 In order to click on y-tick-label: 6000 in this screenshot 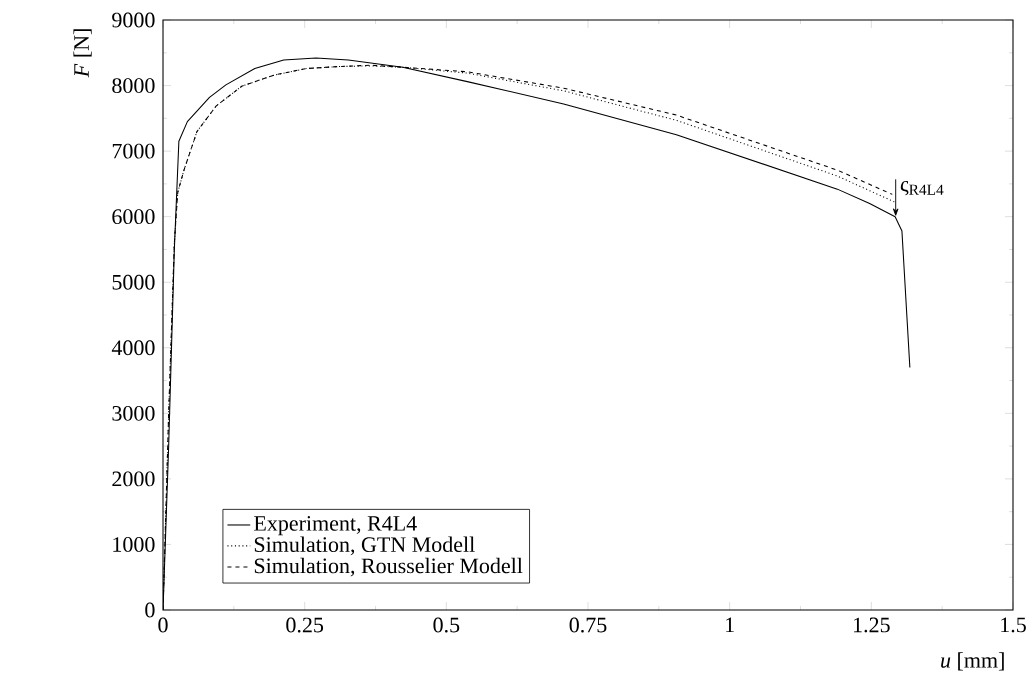, I will do `click(133, 217)`.